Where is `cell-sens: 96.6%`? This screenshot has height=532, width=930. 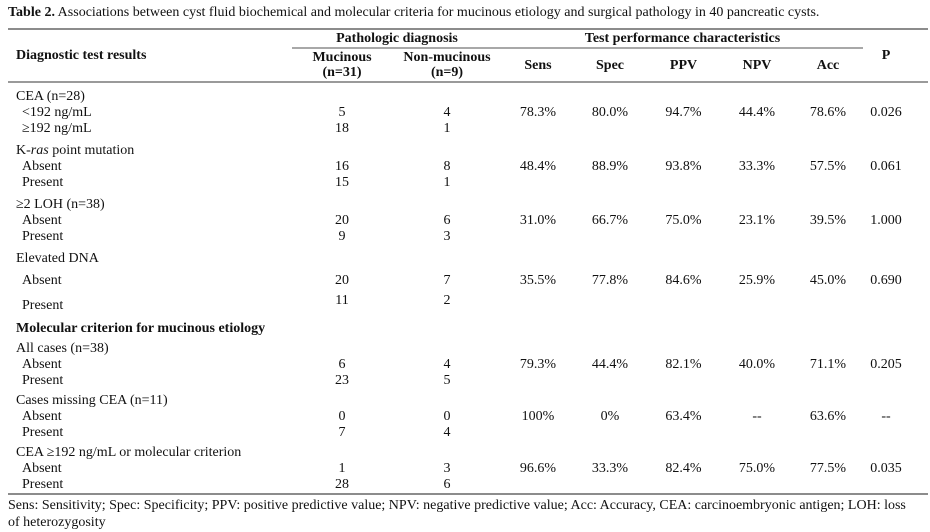 cell-sens: 96.6% is located at coordinates (538, 468).